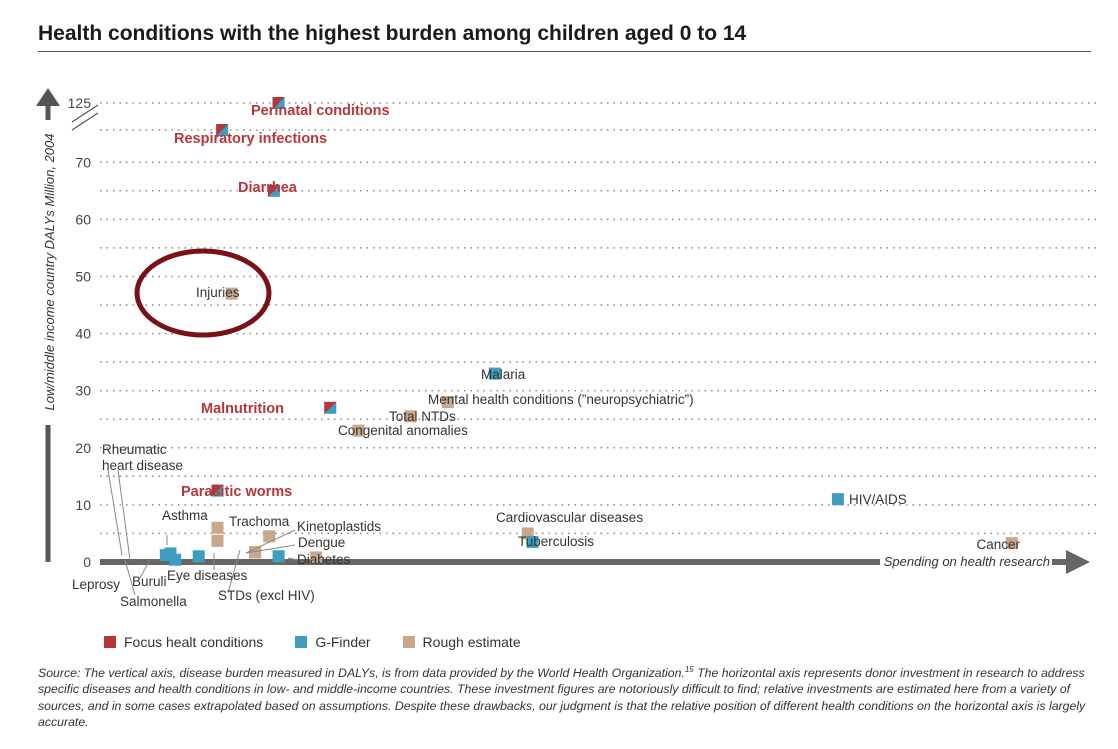 Image resolution: width=1118 pixels, height=749 pixels. I want to click on label-perinatal-conditions: Perinatal conditions, so click(320, 111).